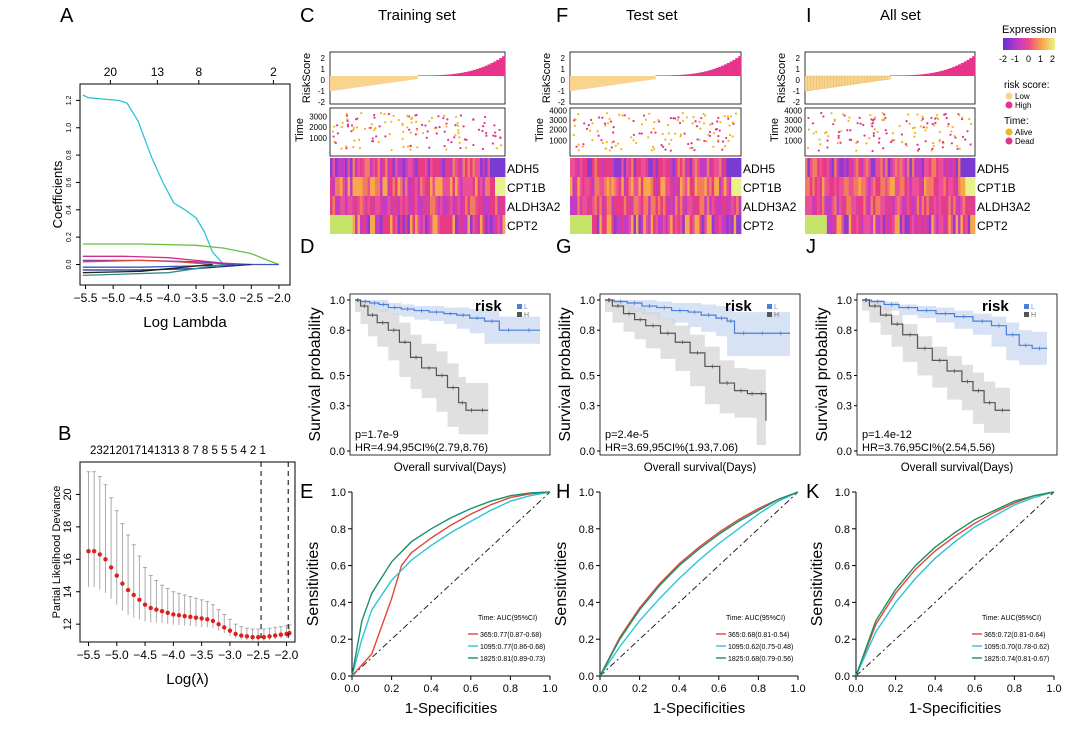 This screenshot has height=736, width=1080. Describe the element at coordinates (995, 306) in the screenshot. I see `km-legend-title: risk` at that location.